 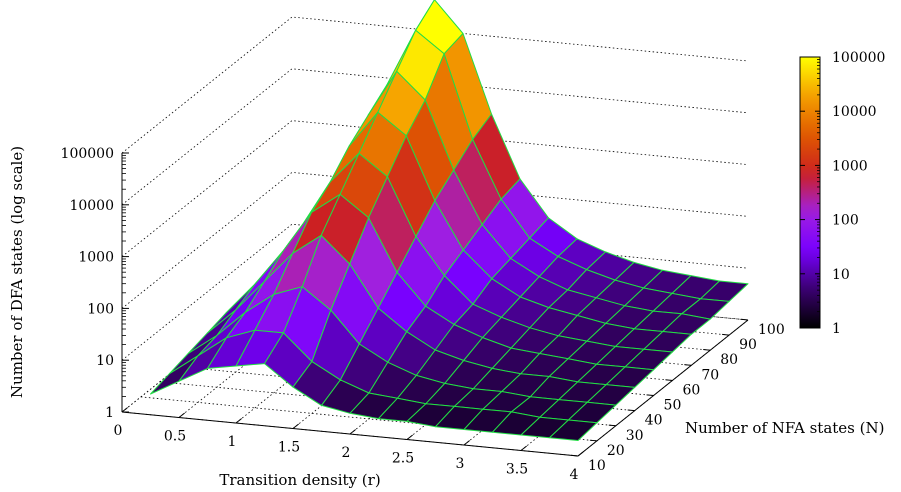 I want to click on x-tick-label: 1, so click(x=232, y=442).